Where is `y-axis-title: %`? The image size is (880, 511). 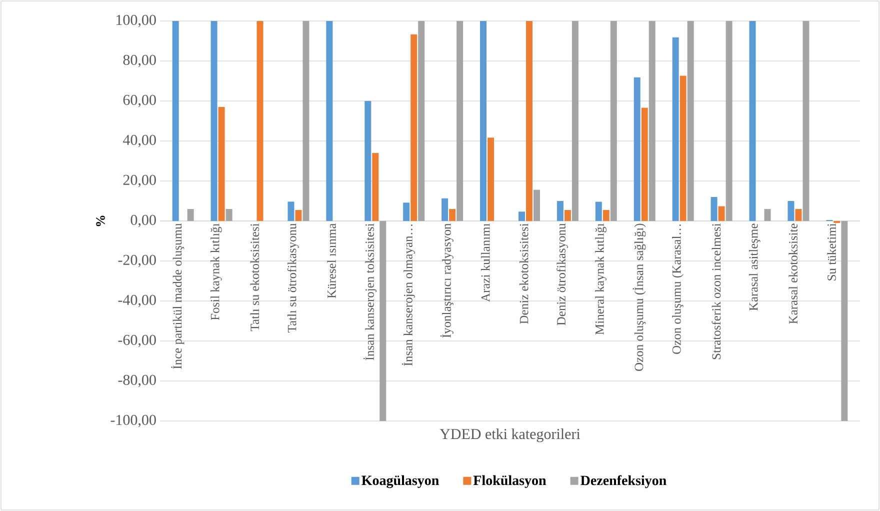
y-axis-title: % is located at coordinates (100, 221).